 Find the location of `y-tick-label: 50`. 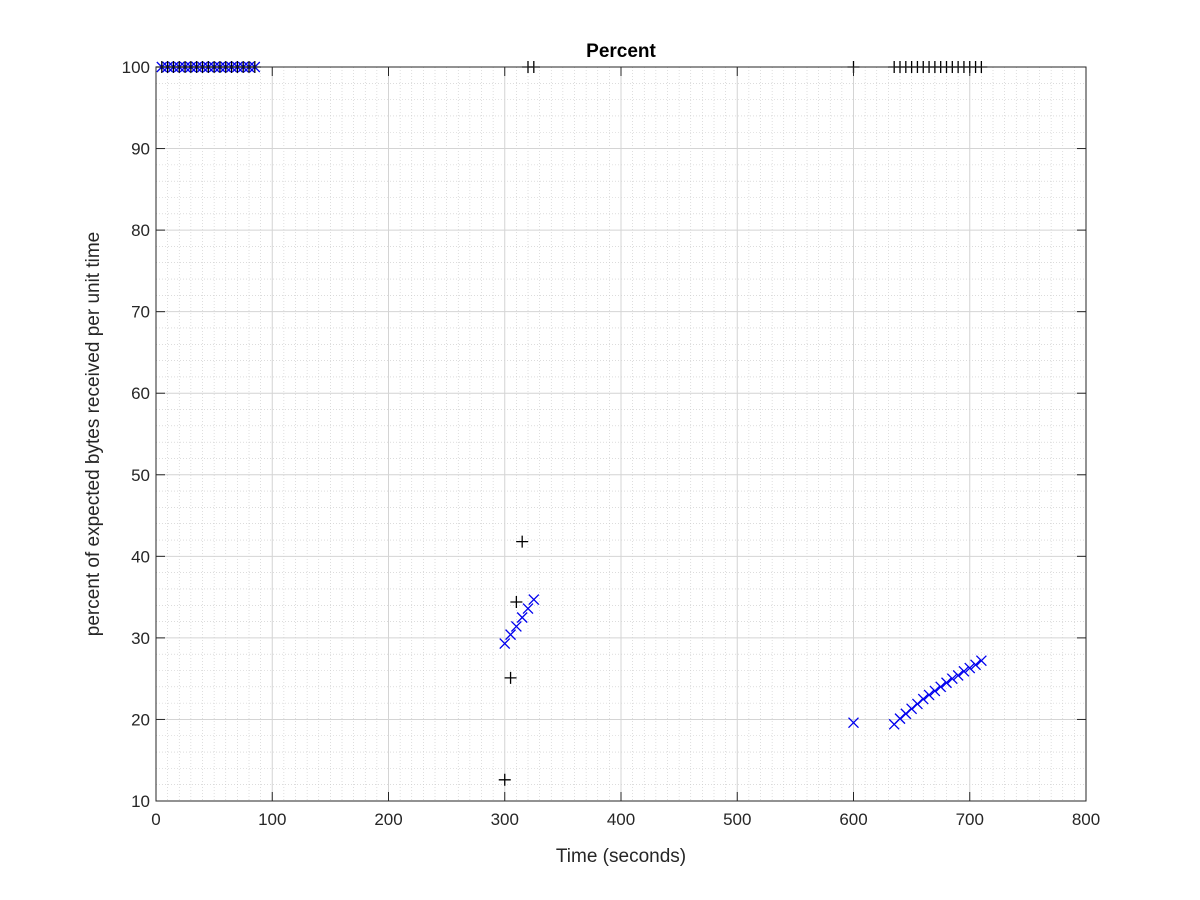

y-tick-label: 50 is located at coordinates (140, 475).